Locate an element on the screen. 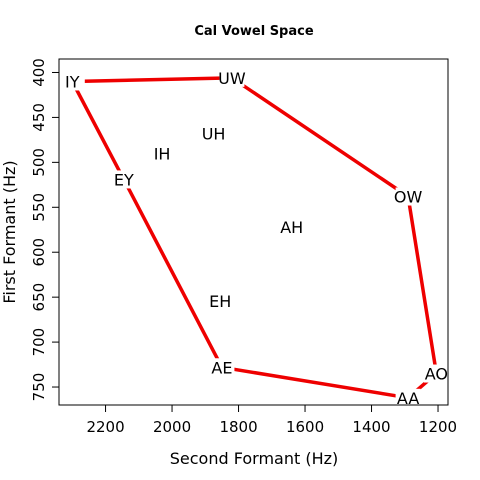 This screenshot has width=480, height=480. vowel-label: AE is located at coordinates (221, 367).